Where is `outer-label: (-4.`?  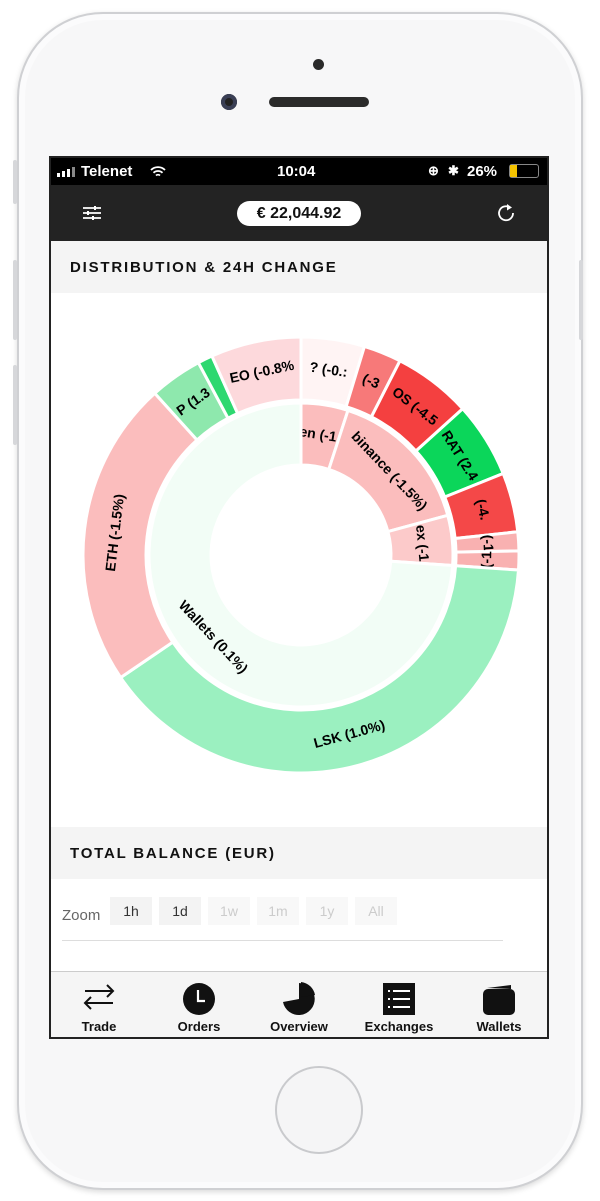 outer-label: (-4. is located at coordinates (483, 509).